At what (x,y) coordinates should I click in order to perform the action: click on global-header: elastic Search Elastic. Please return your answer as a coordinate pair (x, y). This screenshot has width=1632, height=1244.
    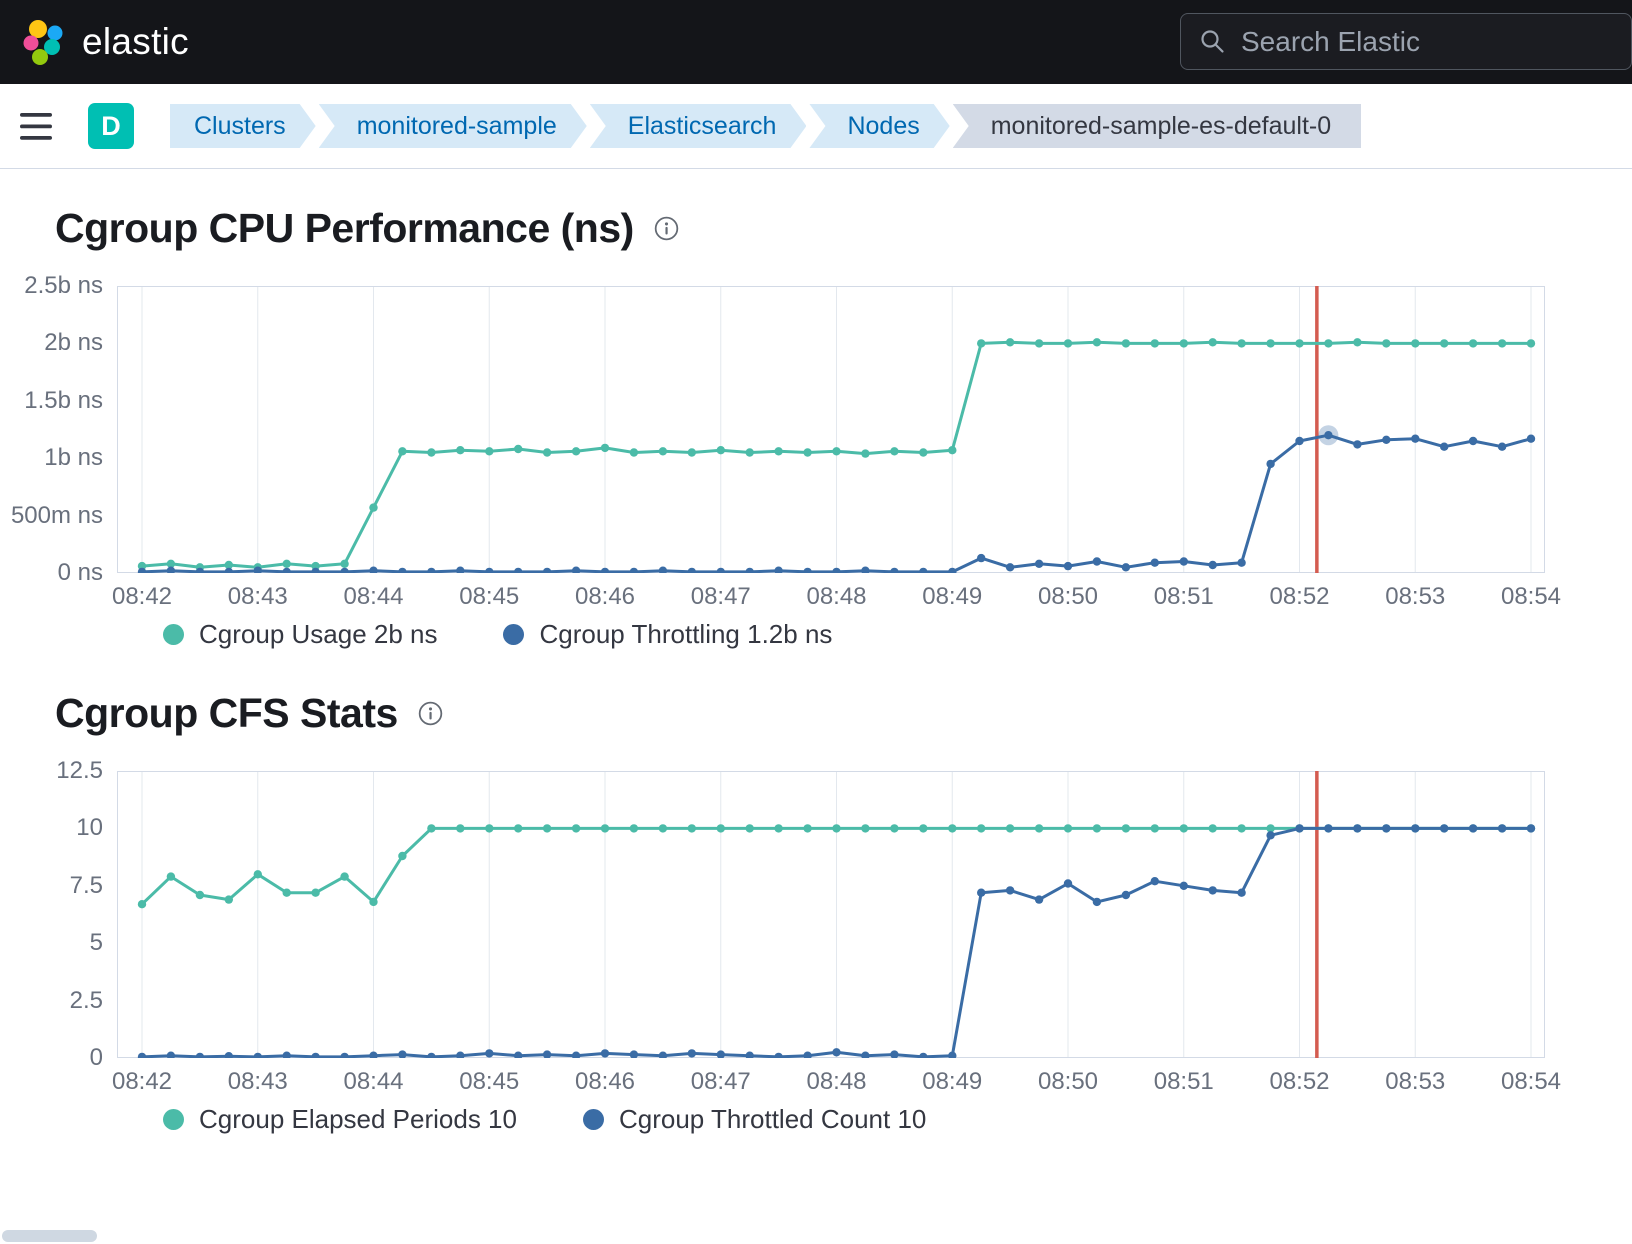
    Looking at the image, I should click on (816, 42).